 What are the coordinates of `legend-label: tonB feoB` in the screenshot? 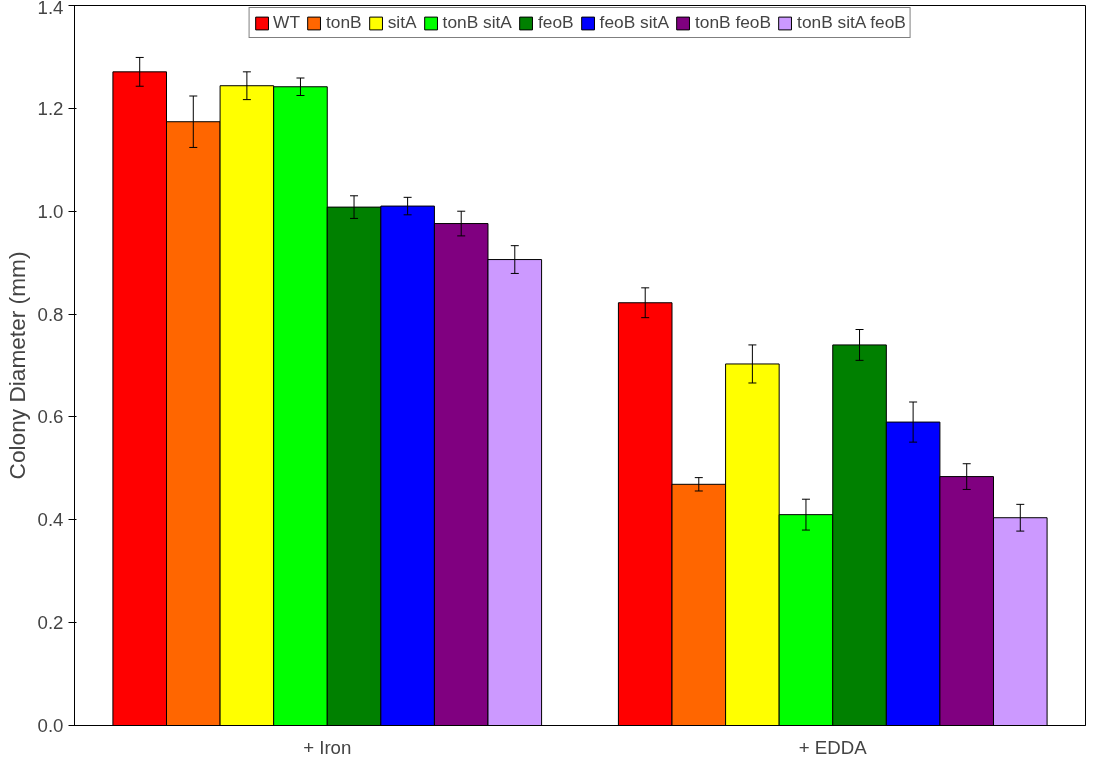 It's located at (733, 22).